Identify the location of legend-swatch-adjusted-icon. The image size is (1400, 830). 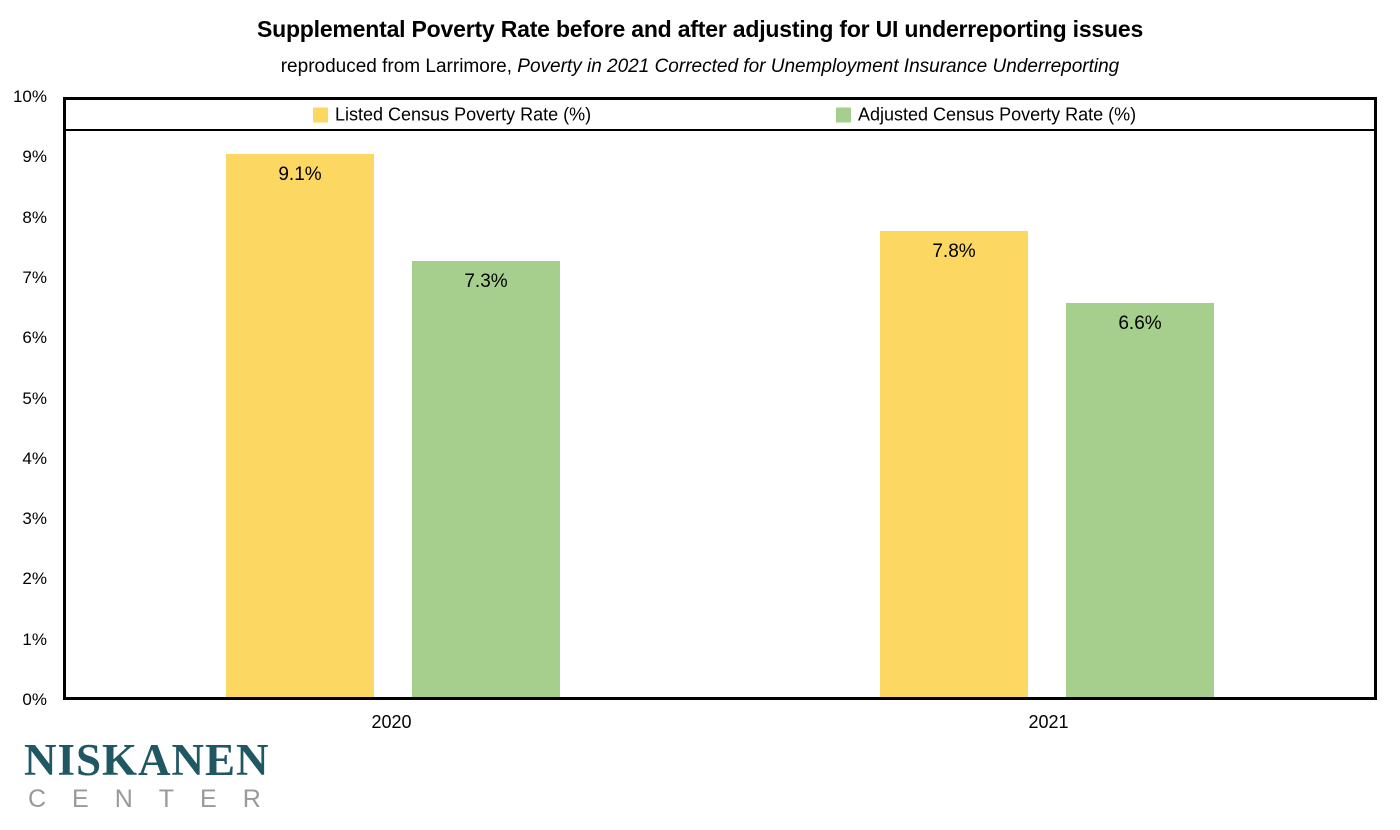
(843, 114).